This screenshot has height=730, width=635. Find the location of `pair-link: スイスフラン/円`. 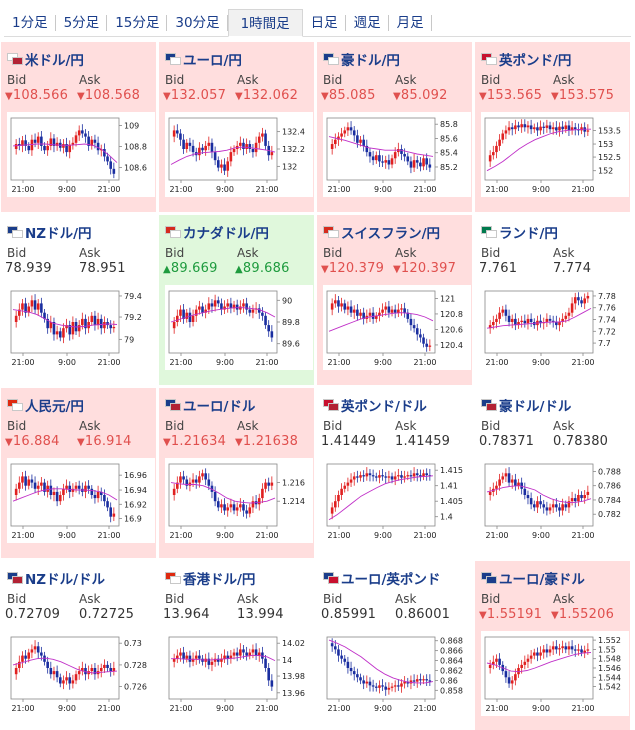

pair-link: スイスフラン/円 is located at coordinates (391, 234).